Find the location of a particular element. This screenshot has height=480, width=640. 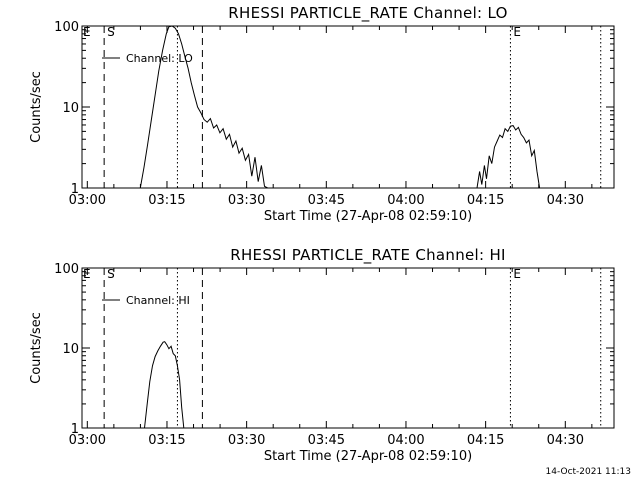

plot-title: RHESSI PARTICLE_RATE Channel: LO is located at coordinates (367, 13).